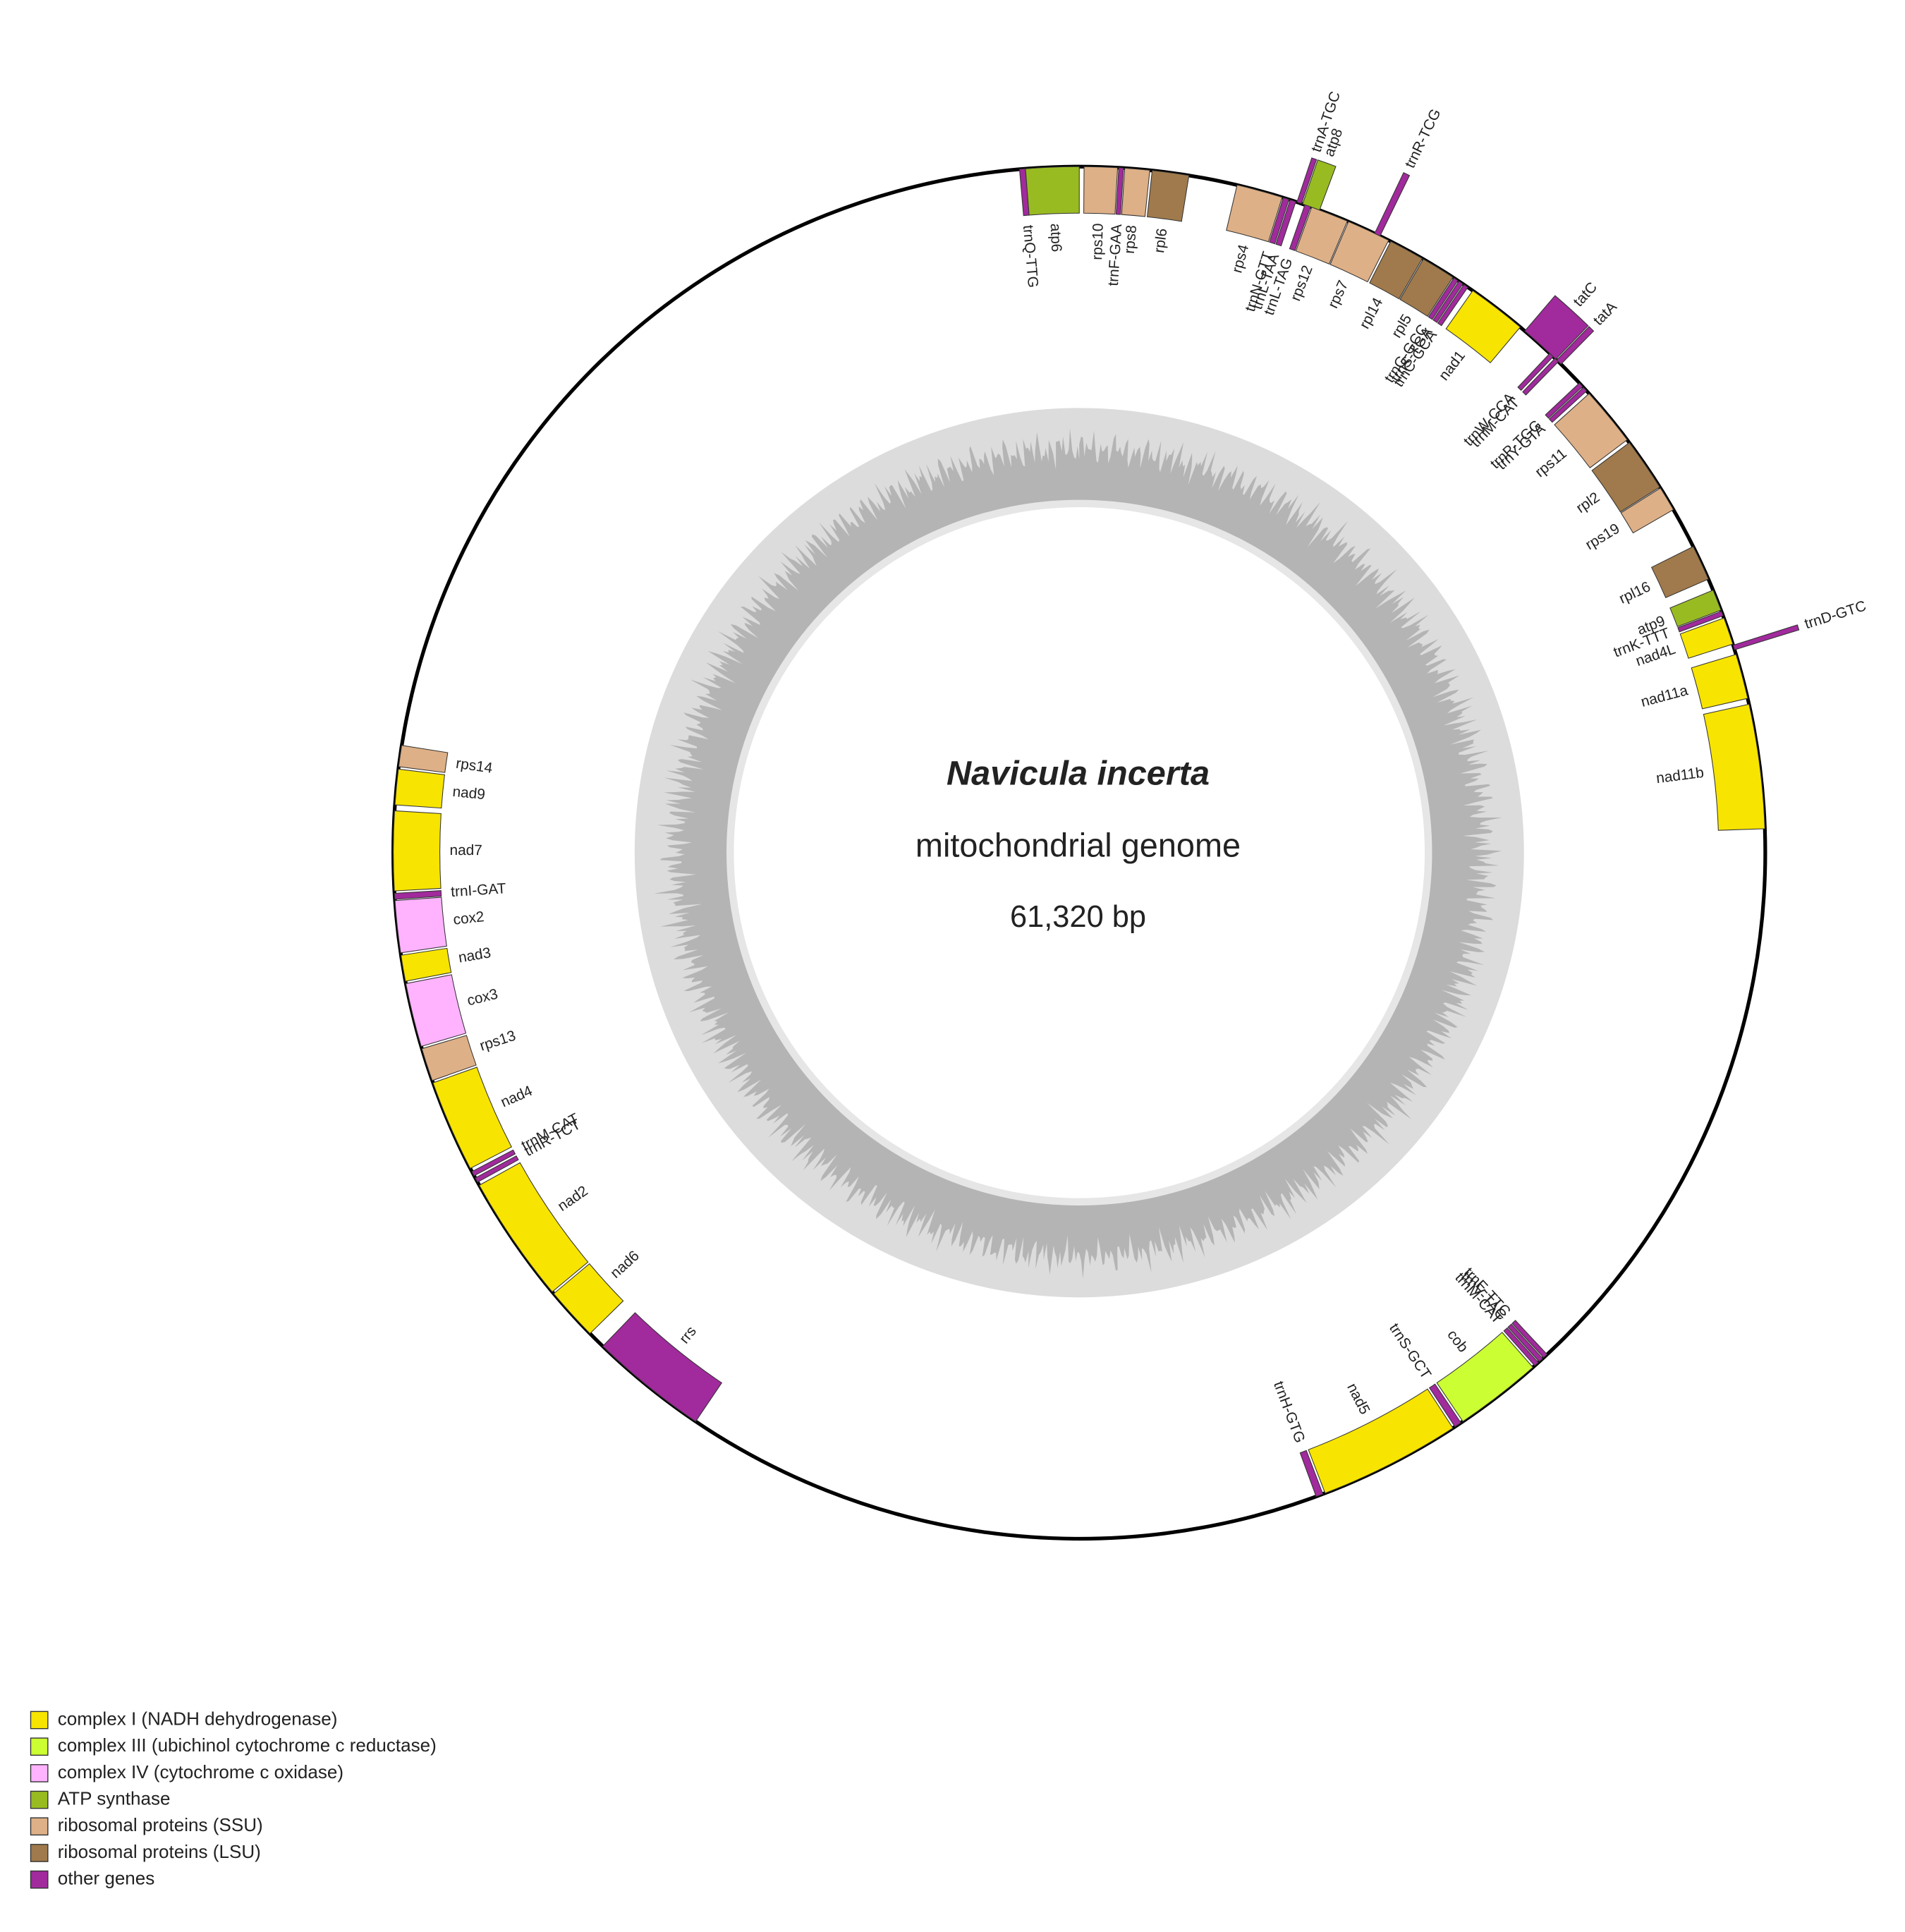 The width and height of the screenshot is (1905, 1932). I want to click on legend-label: ribosomal proteins (SSU), so click(160, 1824).